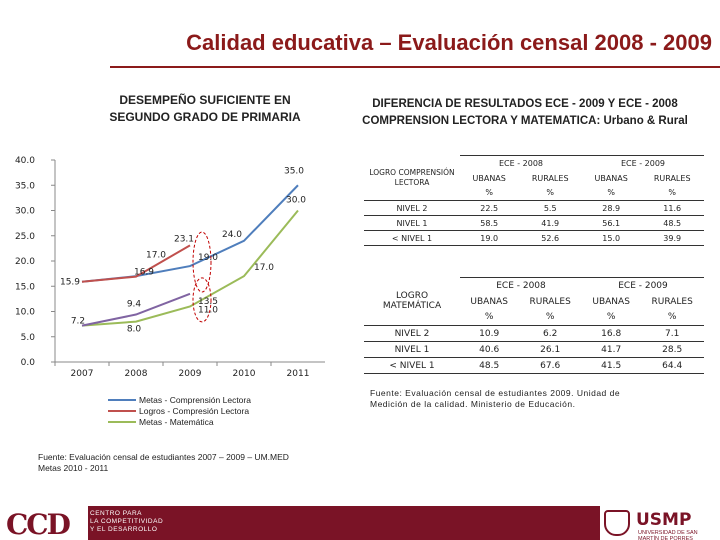  Describe the element at coordinates (136, 374) in the screenshot. I see `x-tick-label: 2008` at that location.